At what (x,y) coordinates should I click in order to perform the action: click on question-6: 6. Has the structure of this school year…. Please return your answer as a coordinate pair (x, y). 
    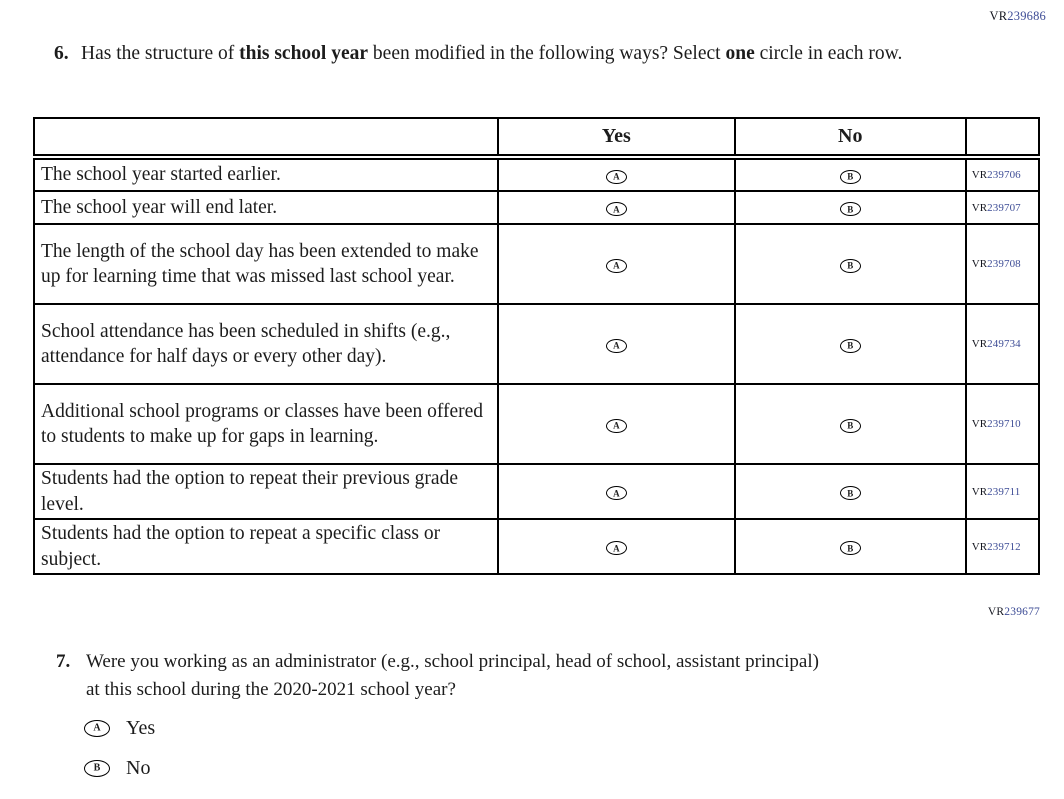
    Looking at the image, I should click on (502, 54).